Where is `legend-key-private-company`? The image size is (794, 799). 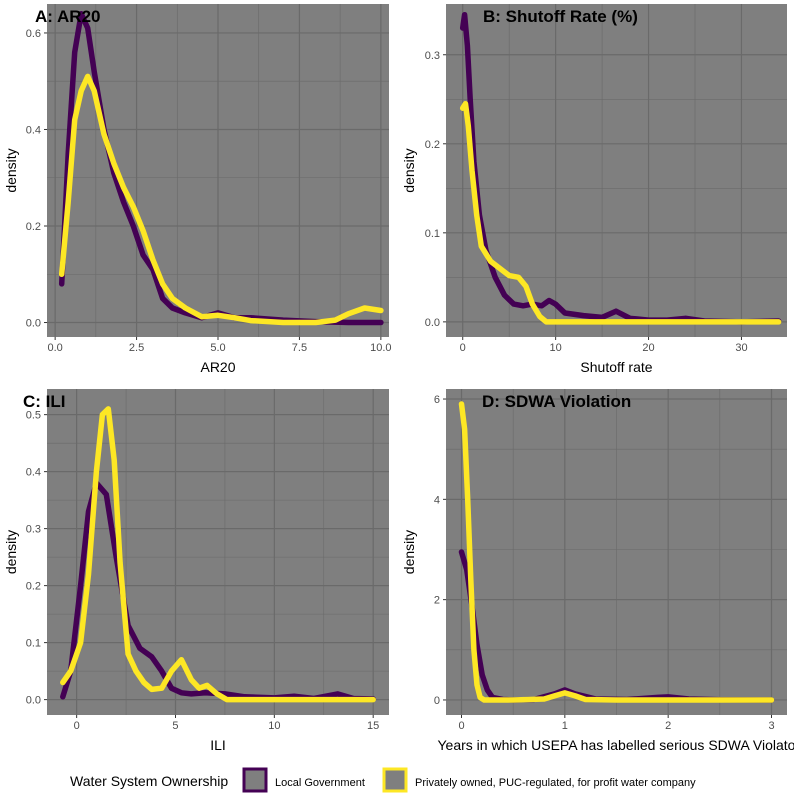 legend-key-private-company is located at coordinates (395, 780).